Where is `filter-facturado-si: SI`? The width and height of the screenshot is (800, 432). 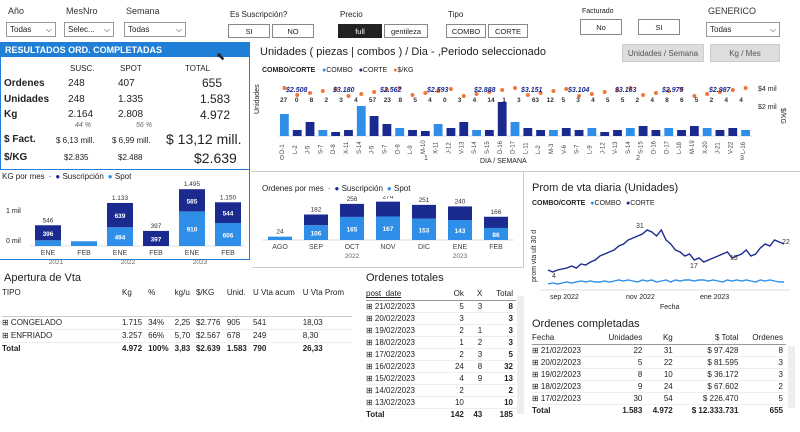 filter-facturado-si: SI is located at coordinates (659, 27).